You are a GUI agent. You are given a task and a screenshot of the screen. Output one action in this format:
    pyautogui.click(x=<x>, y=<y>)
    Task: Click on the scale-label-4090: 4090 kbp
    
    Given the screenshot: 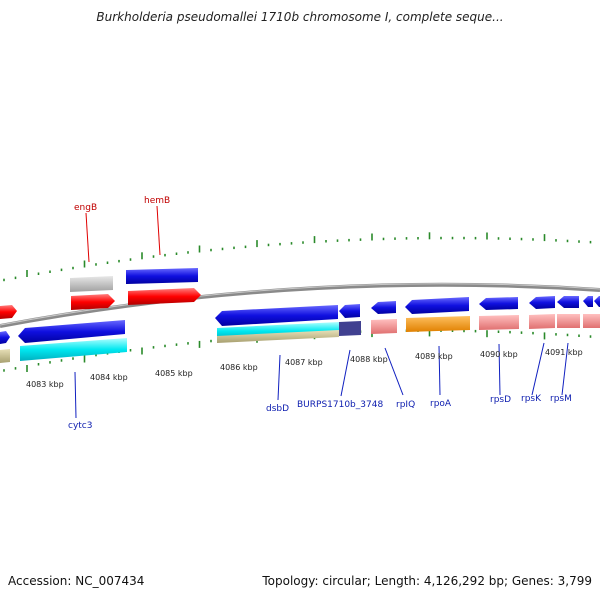 What is the action you would take?
    pyautogui.click(x=499, y=354)
    